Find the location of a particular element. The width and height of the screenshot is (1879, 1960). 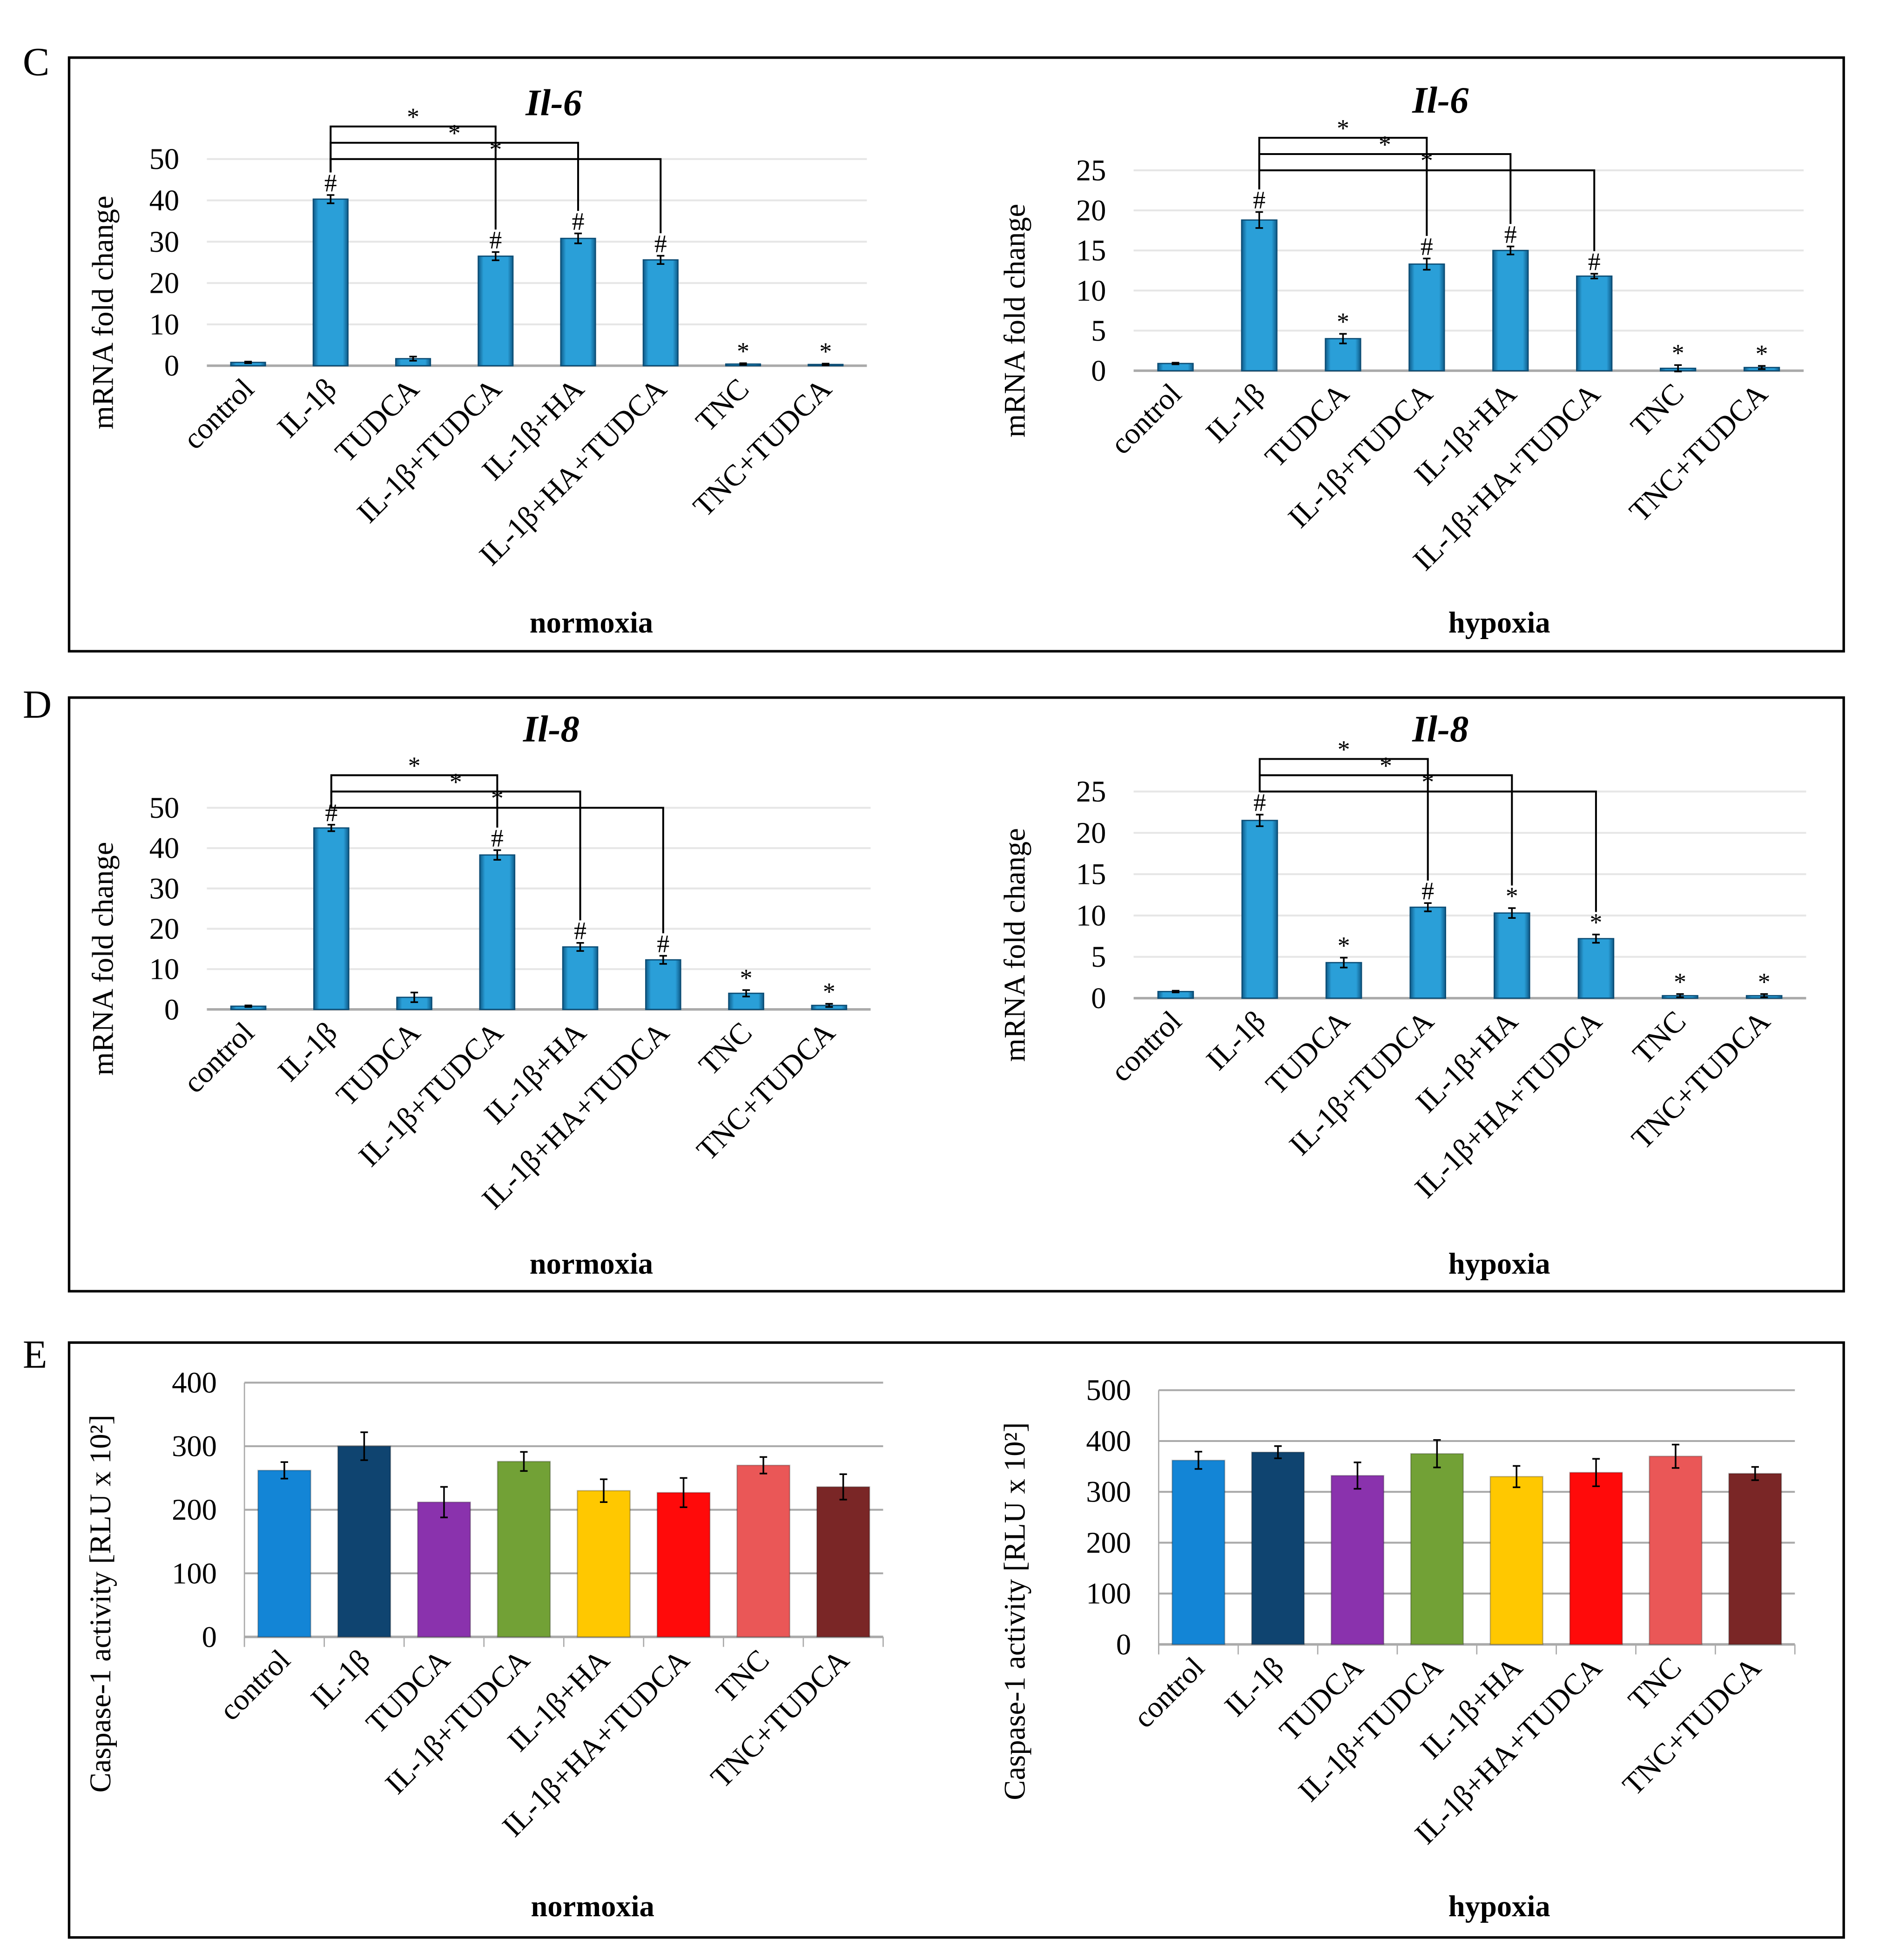

y-axis-label: Caspase-1 activity [RLU x 10²] is located at coordinates (1014, 1611).